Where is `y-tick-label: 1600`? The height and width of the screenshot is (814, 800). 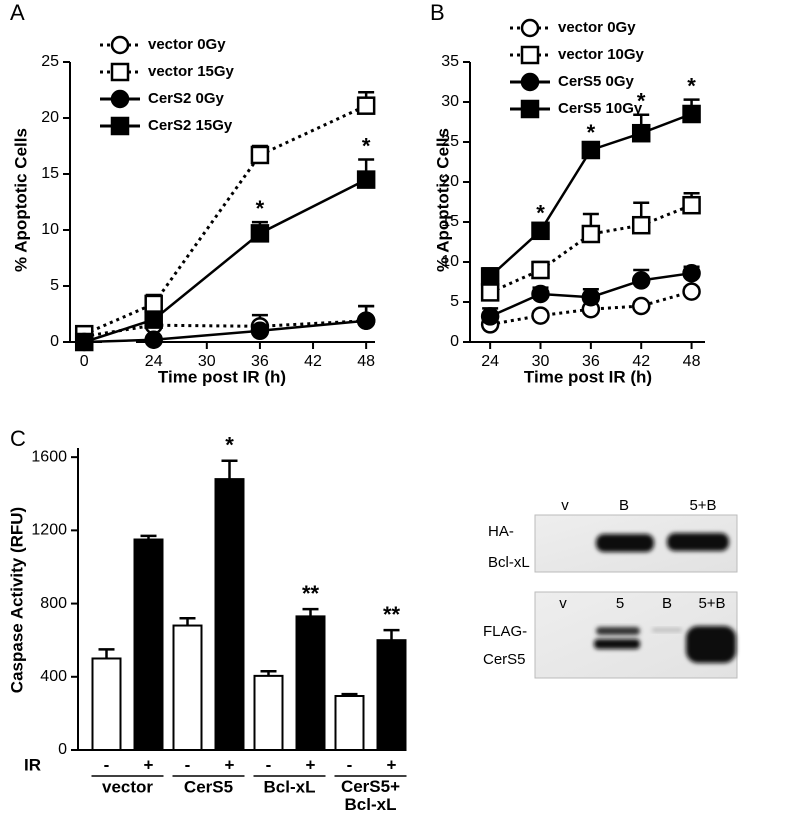 y-tick-label: 1600 is located at coordinates (49, 456).